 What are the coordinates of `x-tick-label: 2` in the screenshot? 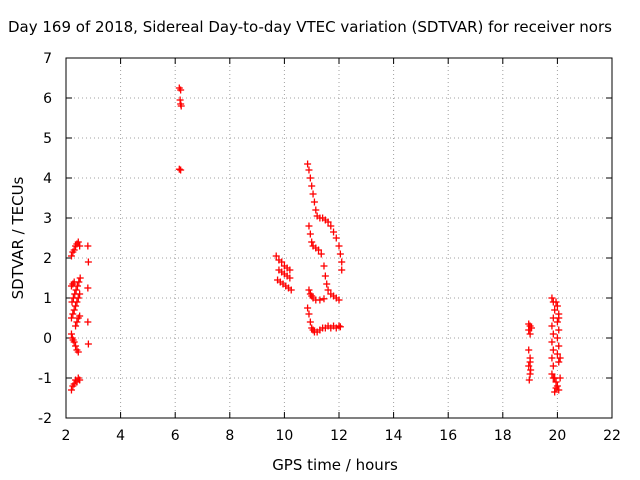 It's located at (66, 436).